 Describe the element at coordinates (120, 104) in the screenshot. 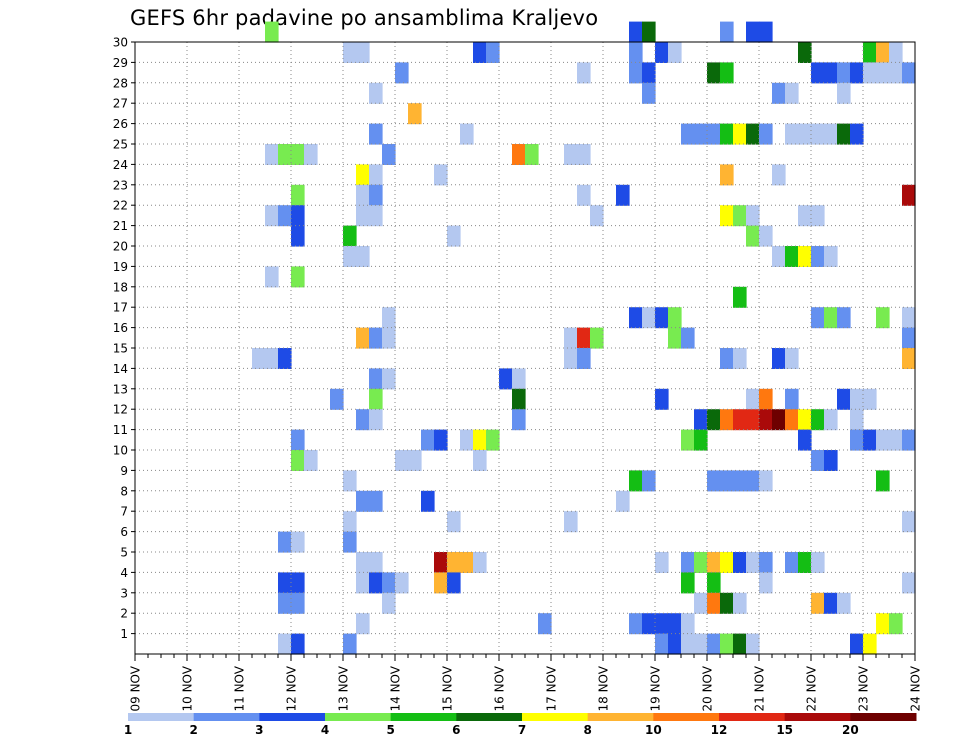

I see `y-tick-label: 27` at that location.